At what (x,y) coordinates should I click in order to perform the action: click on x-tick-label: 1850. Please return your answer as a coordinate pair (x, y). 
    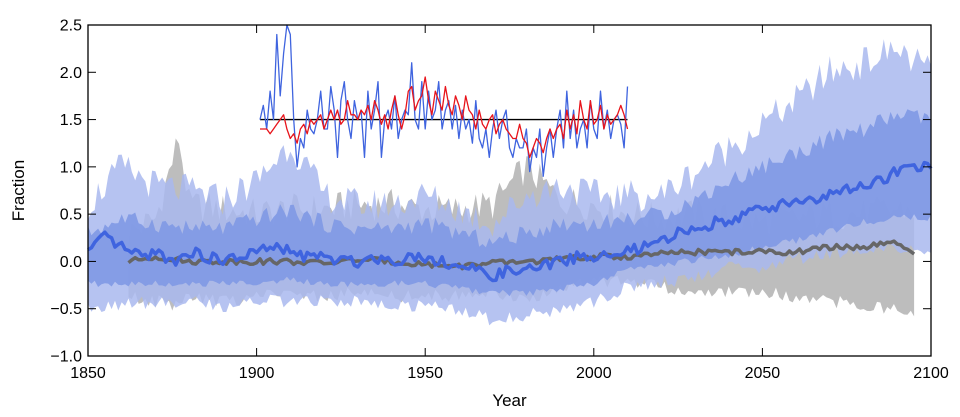
    Looking at the image, I should click on (88, 373).